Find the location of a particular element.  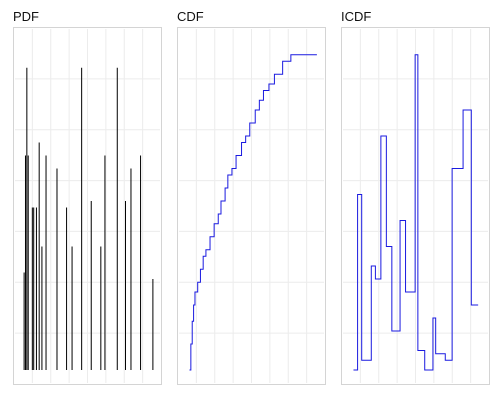

icdf-title: ICDF is located at coordinates (356, 16).